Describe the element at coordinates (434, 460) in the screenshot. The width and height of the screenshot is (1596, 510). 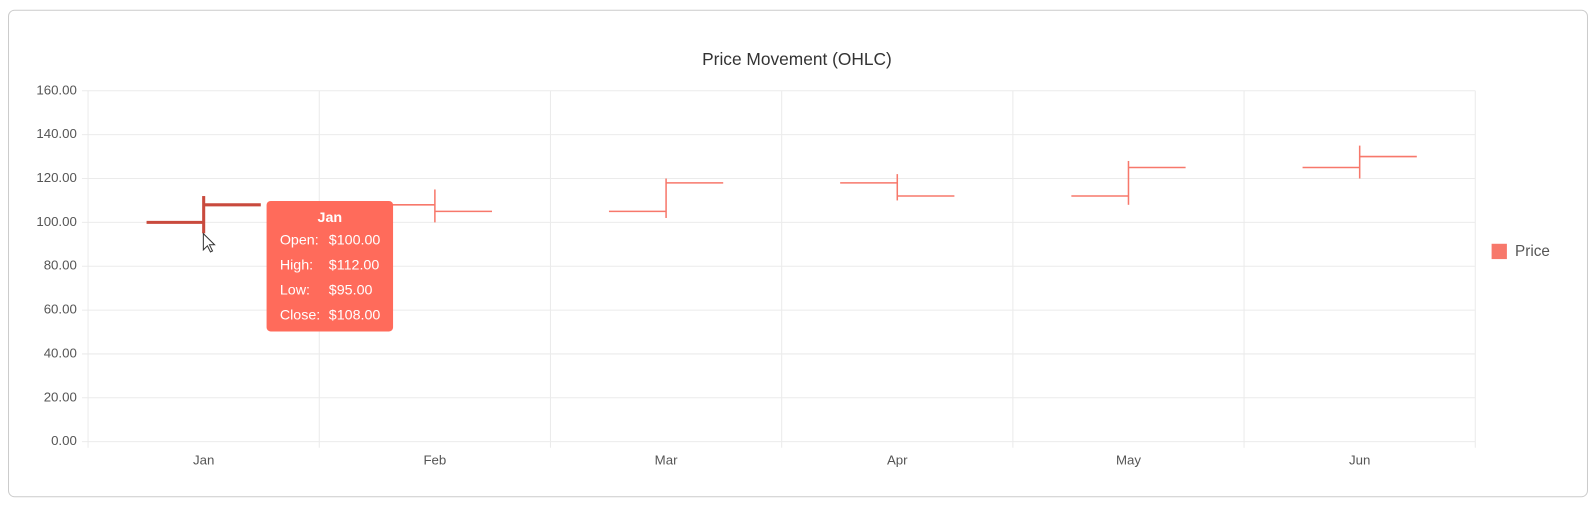
I see `x-tick-label: Feb` at that location.